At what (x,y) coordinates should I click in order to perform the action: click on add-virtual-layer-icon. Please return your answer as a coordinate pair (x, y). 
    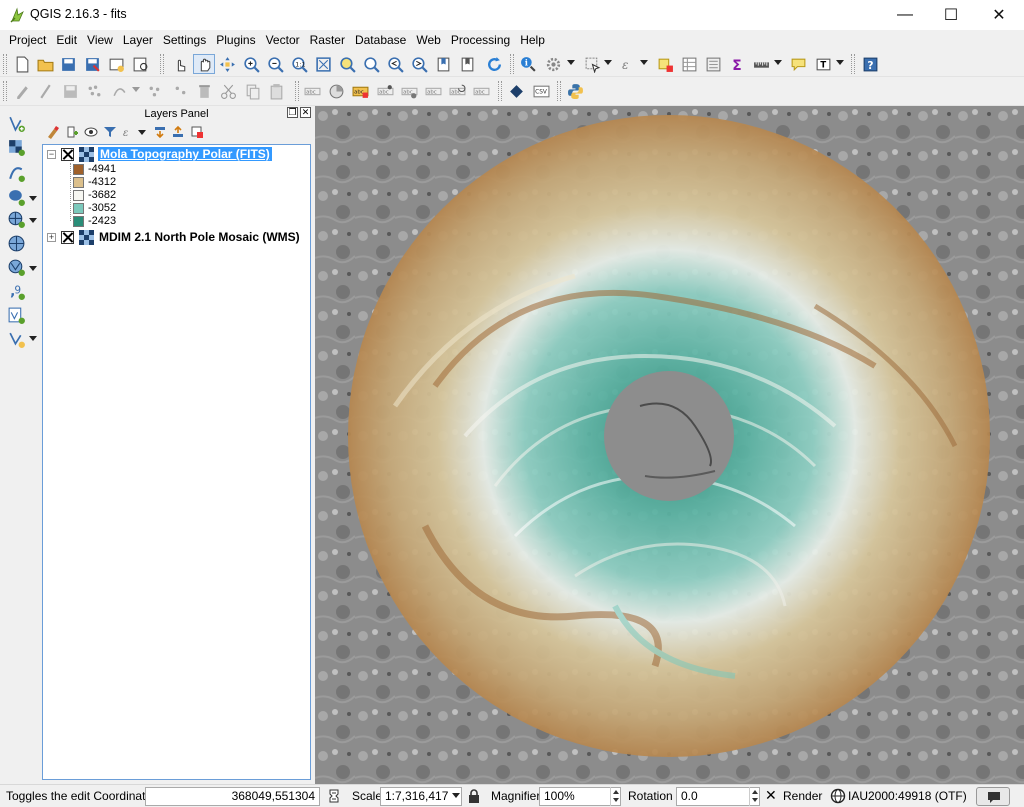
    Looking at the image, I should click on (16, 315).